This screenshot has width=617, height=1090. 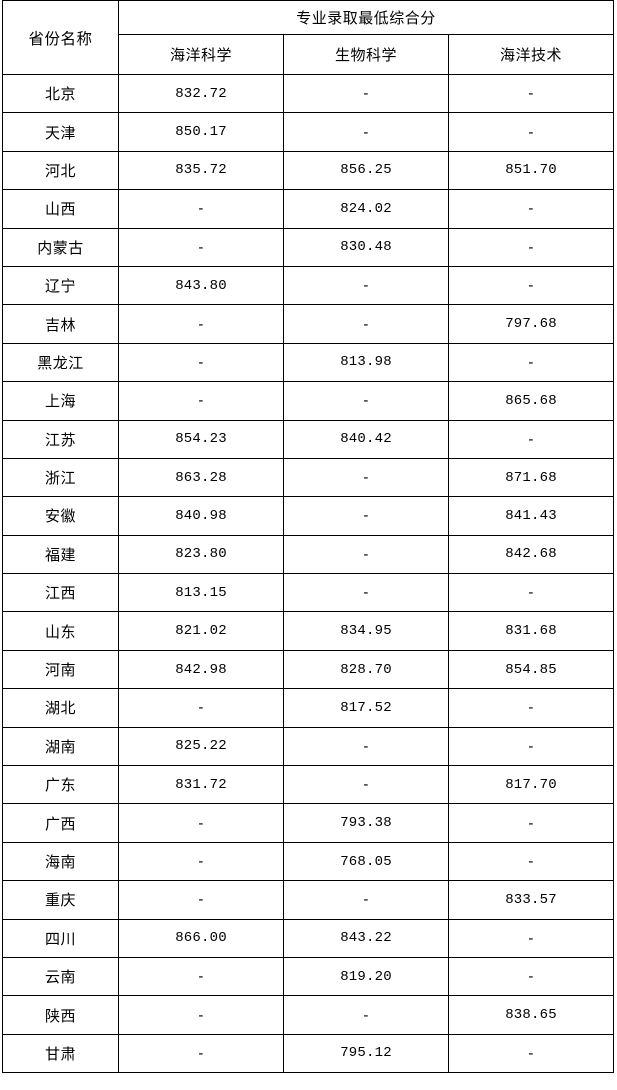 What do you see at coordinates (366, 362) in the screenshot?
I see `score-cell: 813.98` at bounding box center [366, 362].